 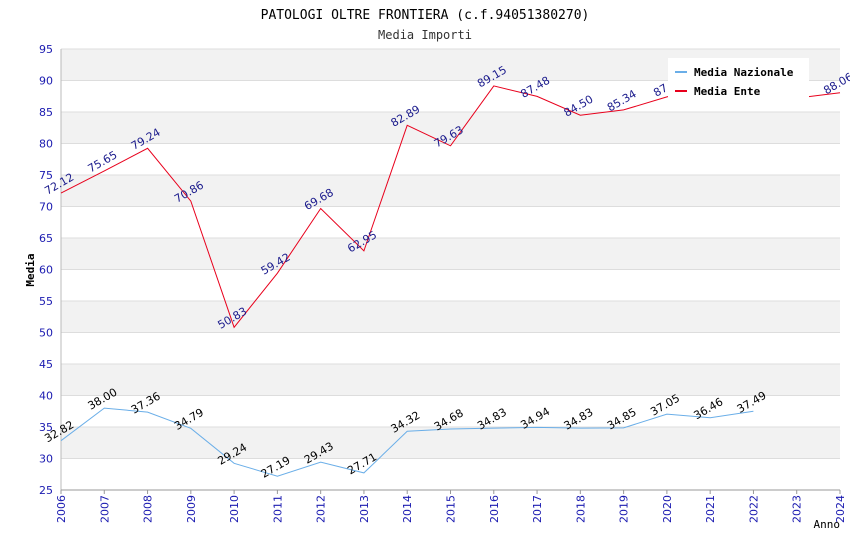 What do you see at coordinates (46, 459) in the screenshot?
I see `y-tick-label: 30` at bounding box center [46, 459].